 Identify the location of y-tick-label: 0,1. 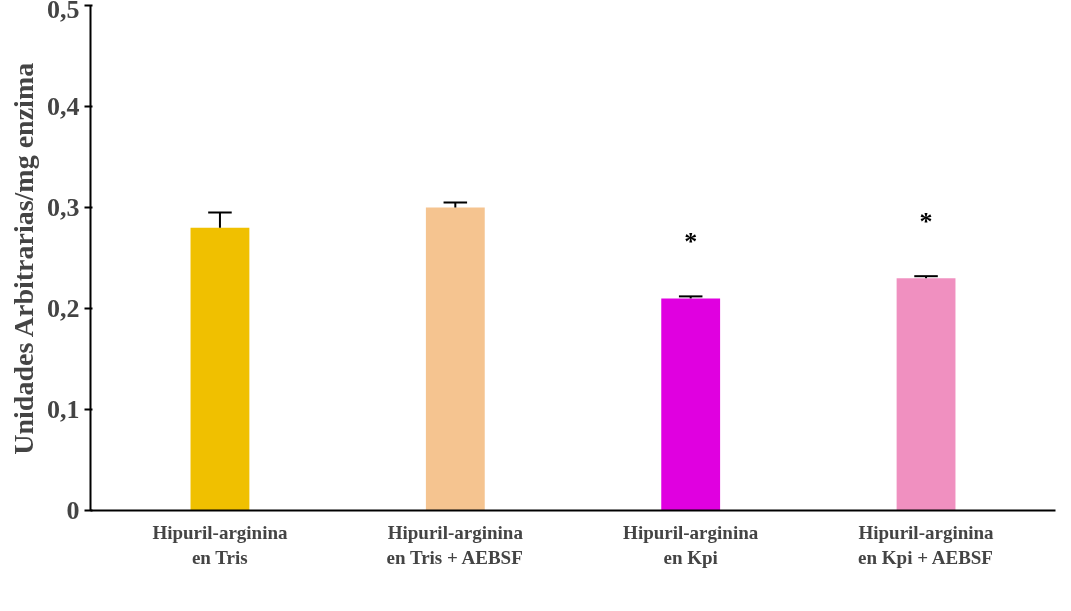
(63, 409).